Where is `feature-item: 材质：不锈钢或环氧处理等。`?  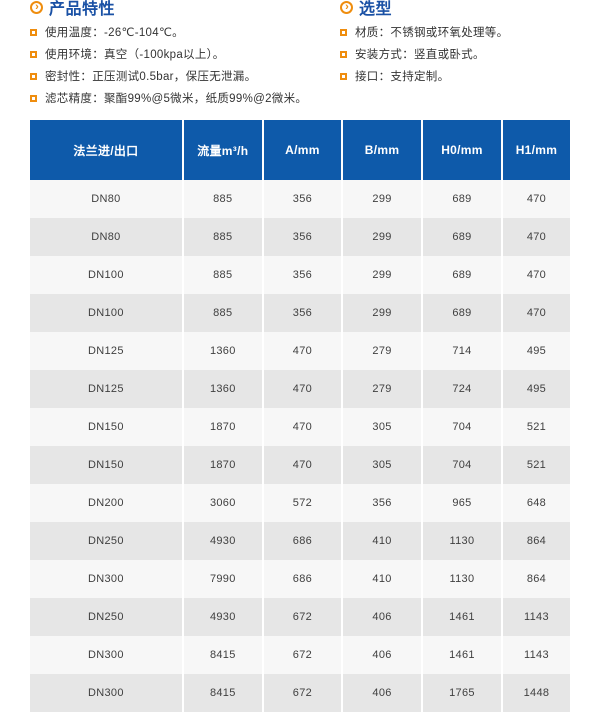
feature-item: 材质：不锈钢或环氧处理等。 is located at coordinates (460, 32).